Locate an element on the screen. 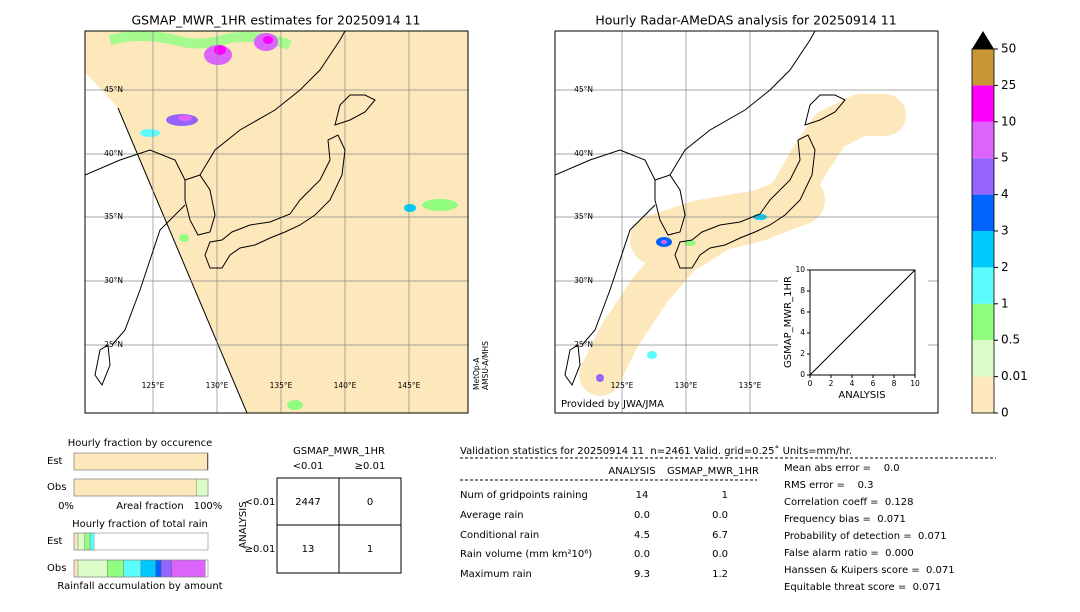 The height and width of the screenshot is (612, 1080). row-label: Obs is located at coordinates (56, 487).